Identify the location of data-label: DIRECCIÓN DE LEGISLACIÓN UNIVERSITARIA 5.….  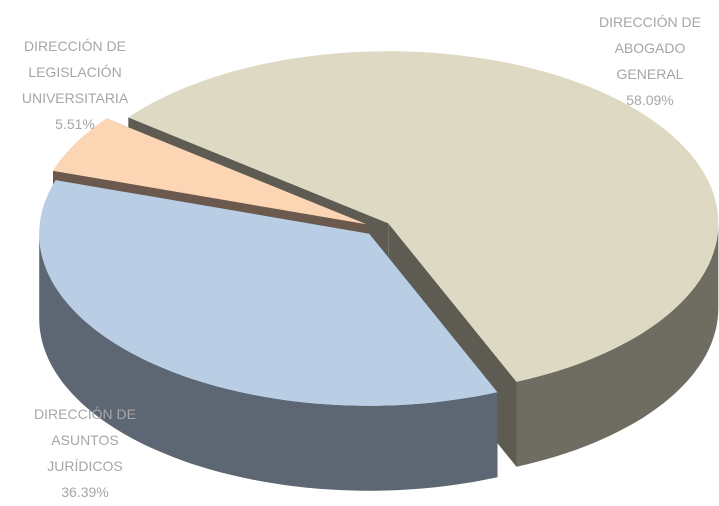
(75, 85).